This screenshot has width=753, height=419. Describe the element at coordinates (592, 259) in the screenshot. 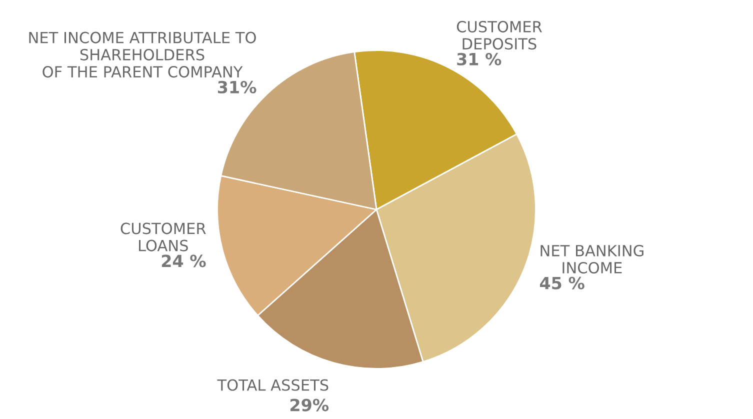

I see `slice-label: NET BANKING INCOME` at that location.